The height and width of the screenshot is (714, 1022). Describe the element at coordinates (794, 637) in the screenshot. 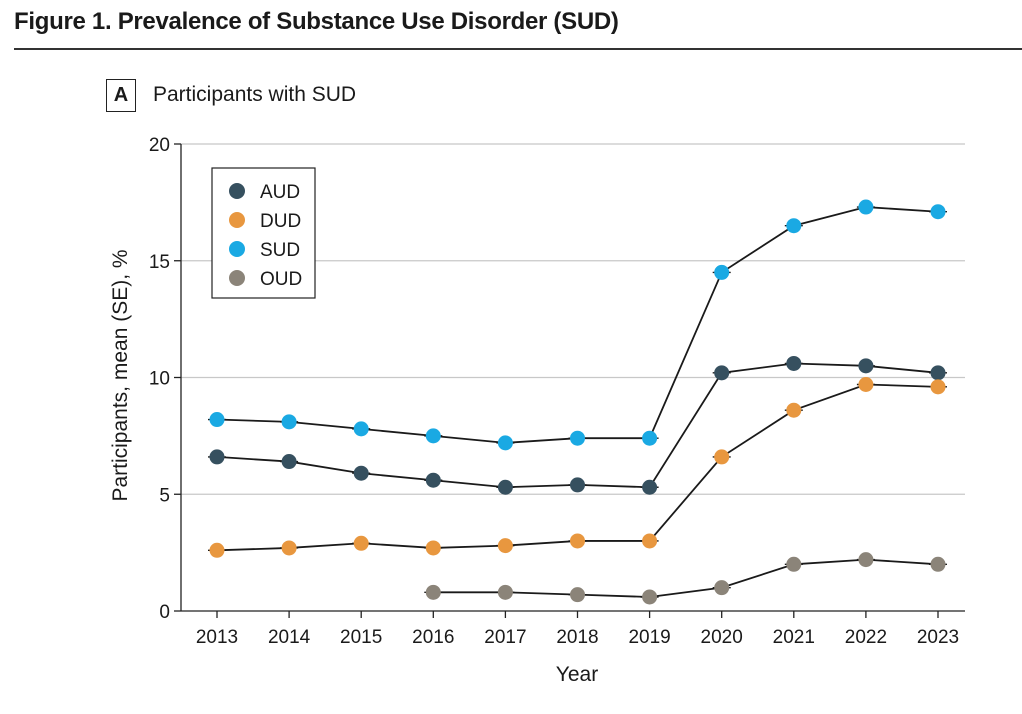

I see `x-tick-label-2021: 2021` at that location.